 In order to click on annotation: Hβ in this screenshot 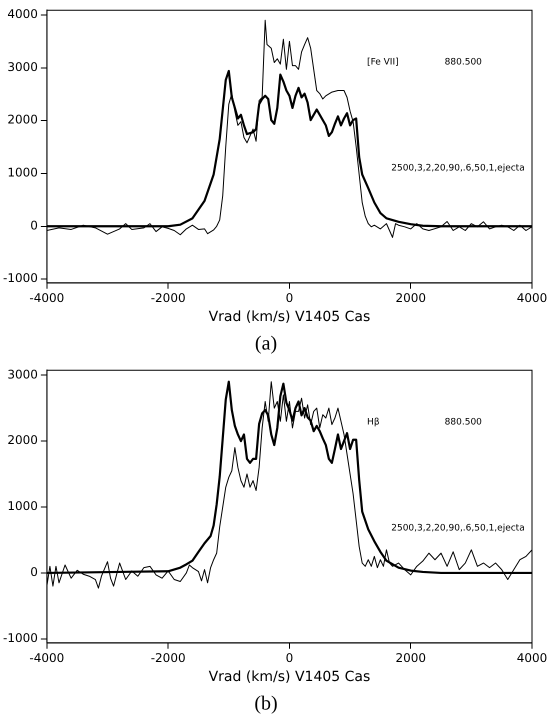, I will do `click(373, 422)`.